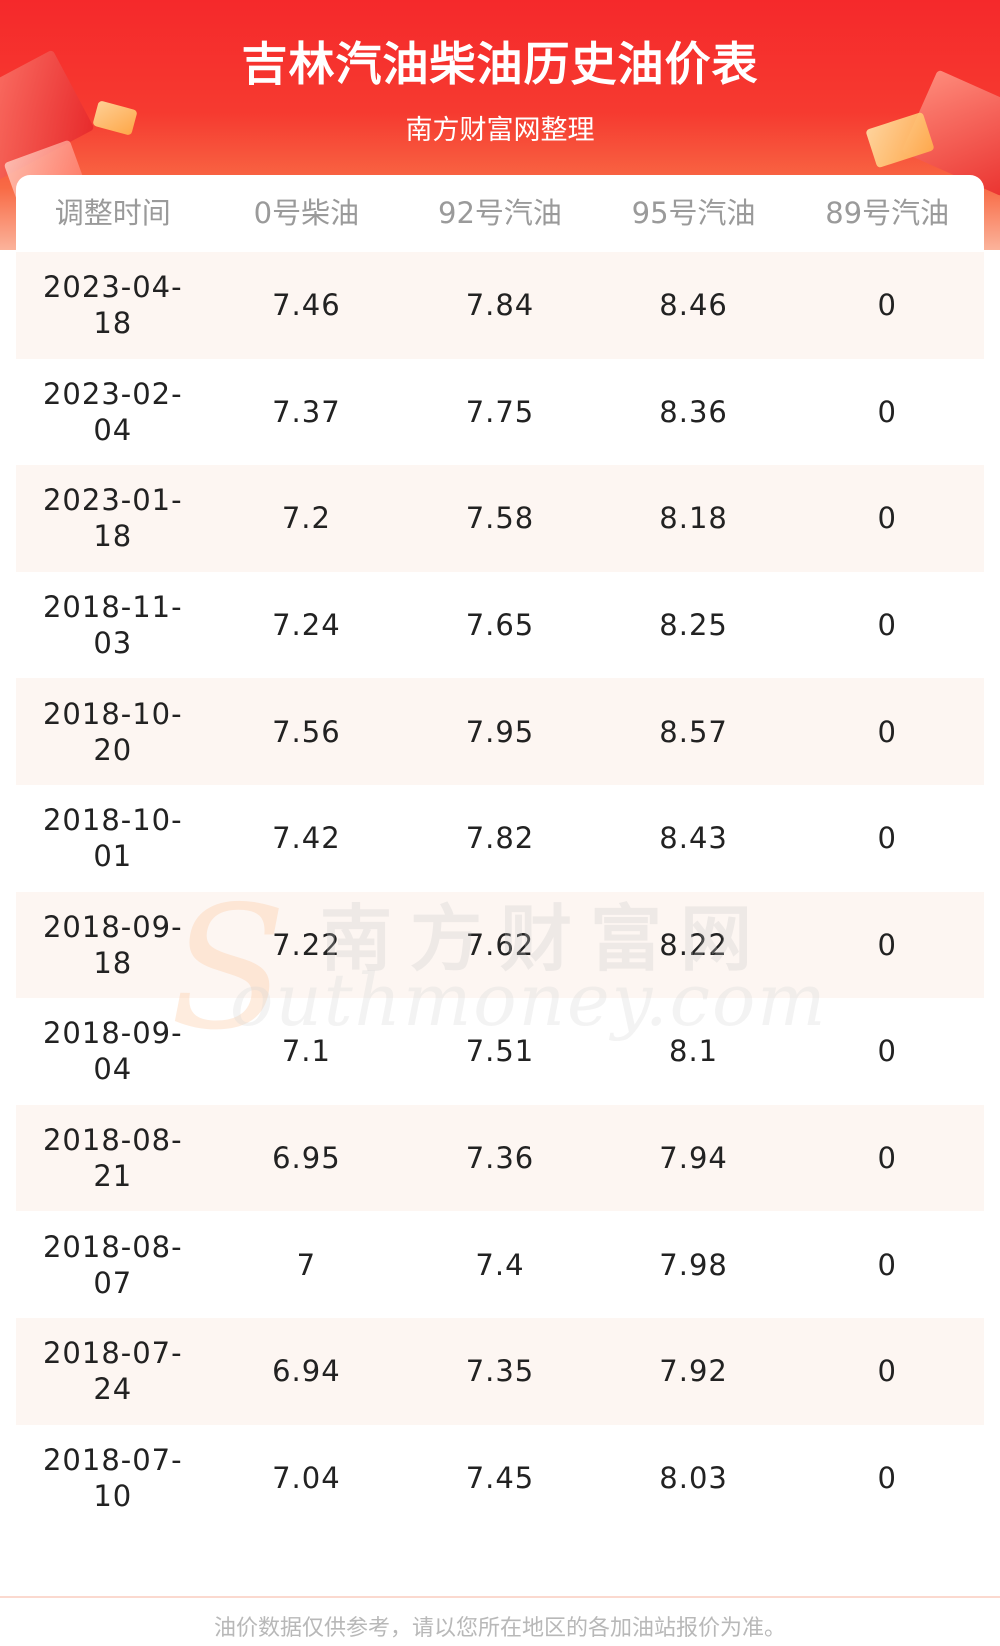 Image resolution: width=1000 pixels, height=1646 pixels. Describe the element at coordinates (693, 838) in the screenshot. I see `cell-gasoline-95: 8.43` at that location.